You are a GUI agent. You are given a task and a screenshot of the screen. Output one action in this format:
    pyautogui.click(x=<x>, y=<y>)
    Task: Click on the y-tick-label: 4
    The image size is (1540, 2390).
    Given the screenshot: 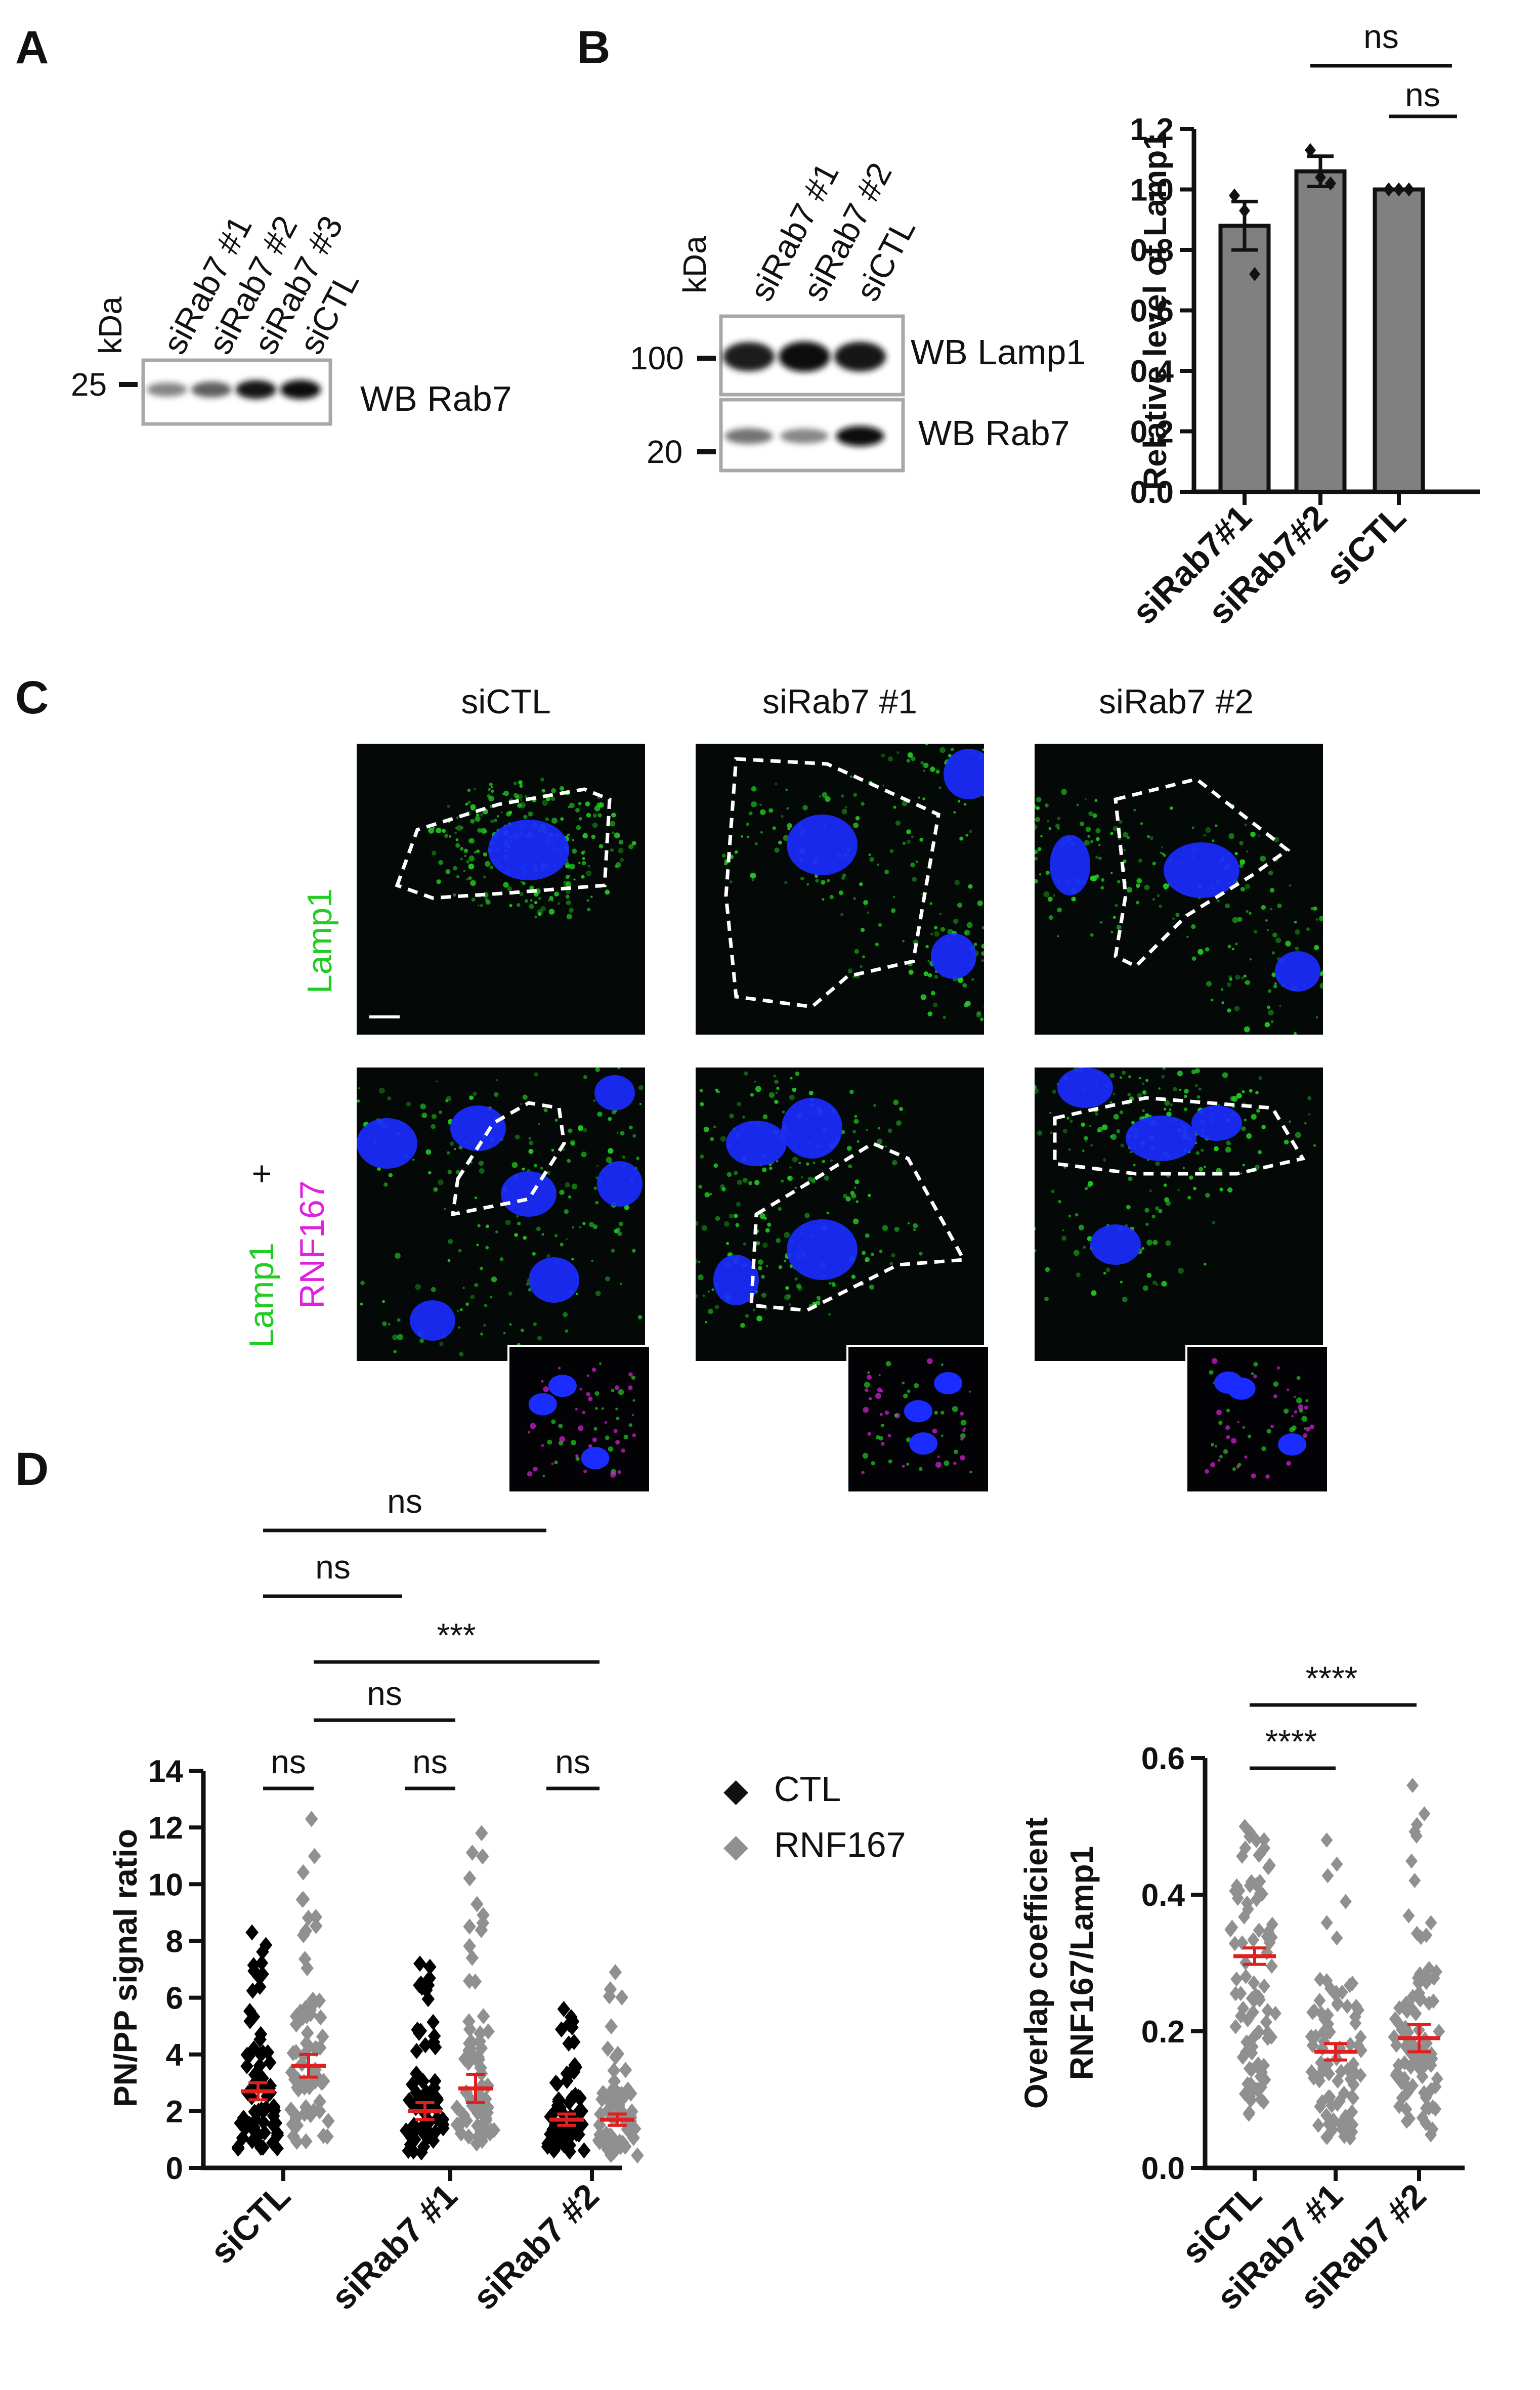 What is the action you would take?
    pyautogui.click(x=175, y=2055)
    